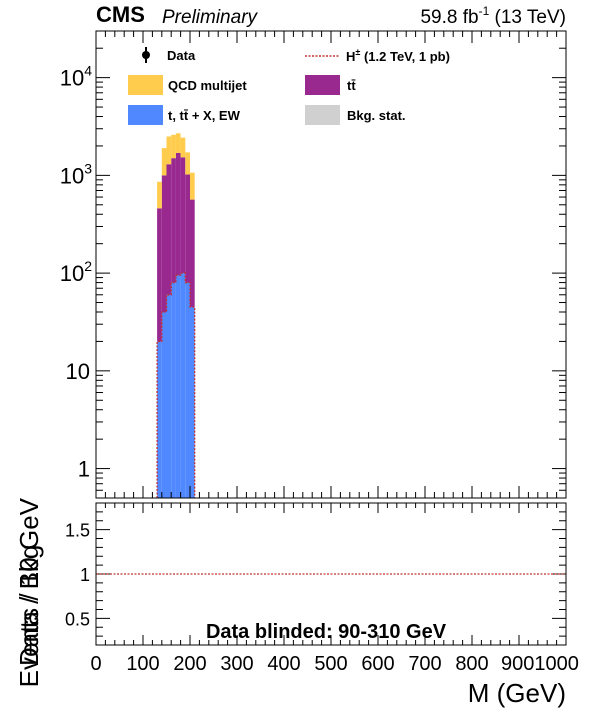 This screenshot has height=722, width=596. Describe the element at coordinates (540, 664) in the screenshot. I see `x-tick-label: 9001000` at that location.